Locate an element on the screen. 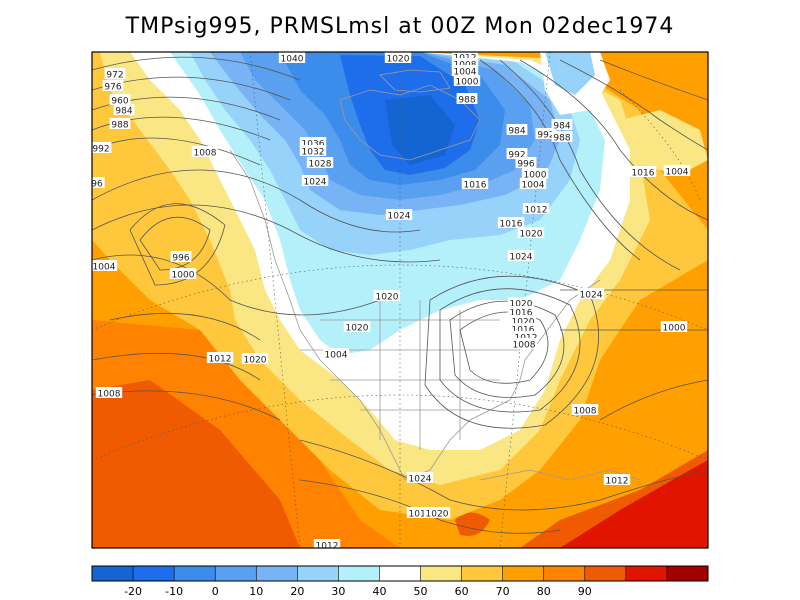 This screenshot has width=800, height=600. colorbar-tick-label: 80 is located at coordinates (544, 591).